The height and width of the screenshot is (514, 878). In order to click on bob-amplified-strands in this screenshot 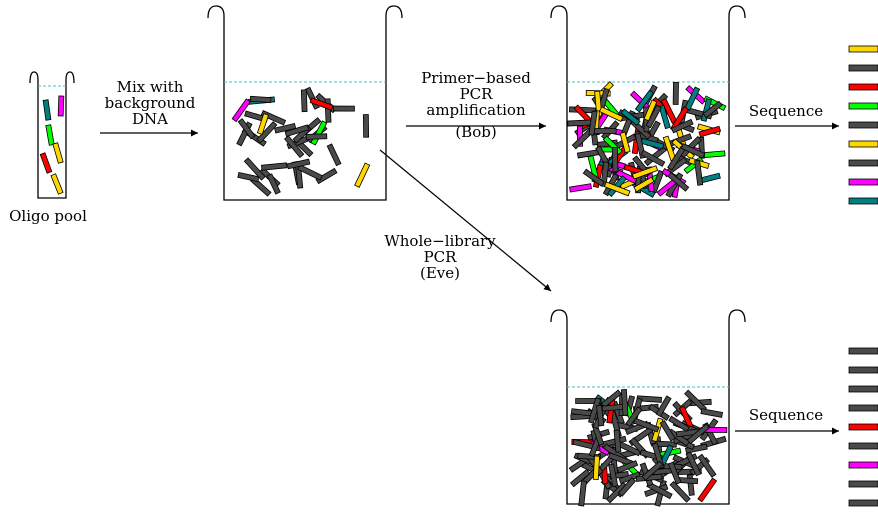, I will do `click(647, 139)`.